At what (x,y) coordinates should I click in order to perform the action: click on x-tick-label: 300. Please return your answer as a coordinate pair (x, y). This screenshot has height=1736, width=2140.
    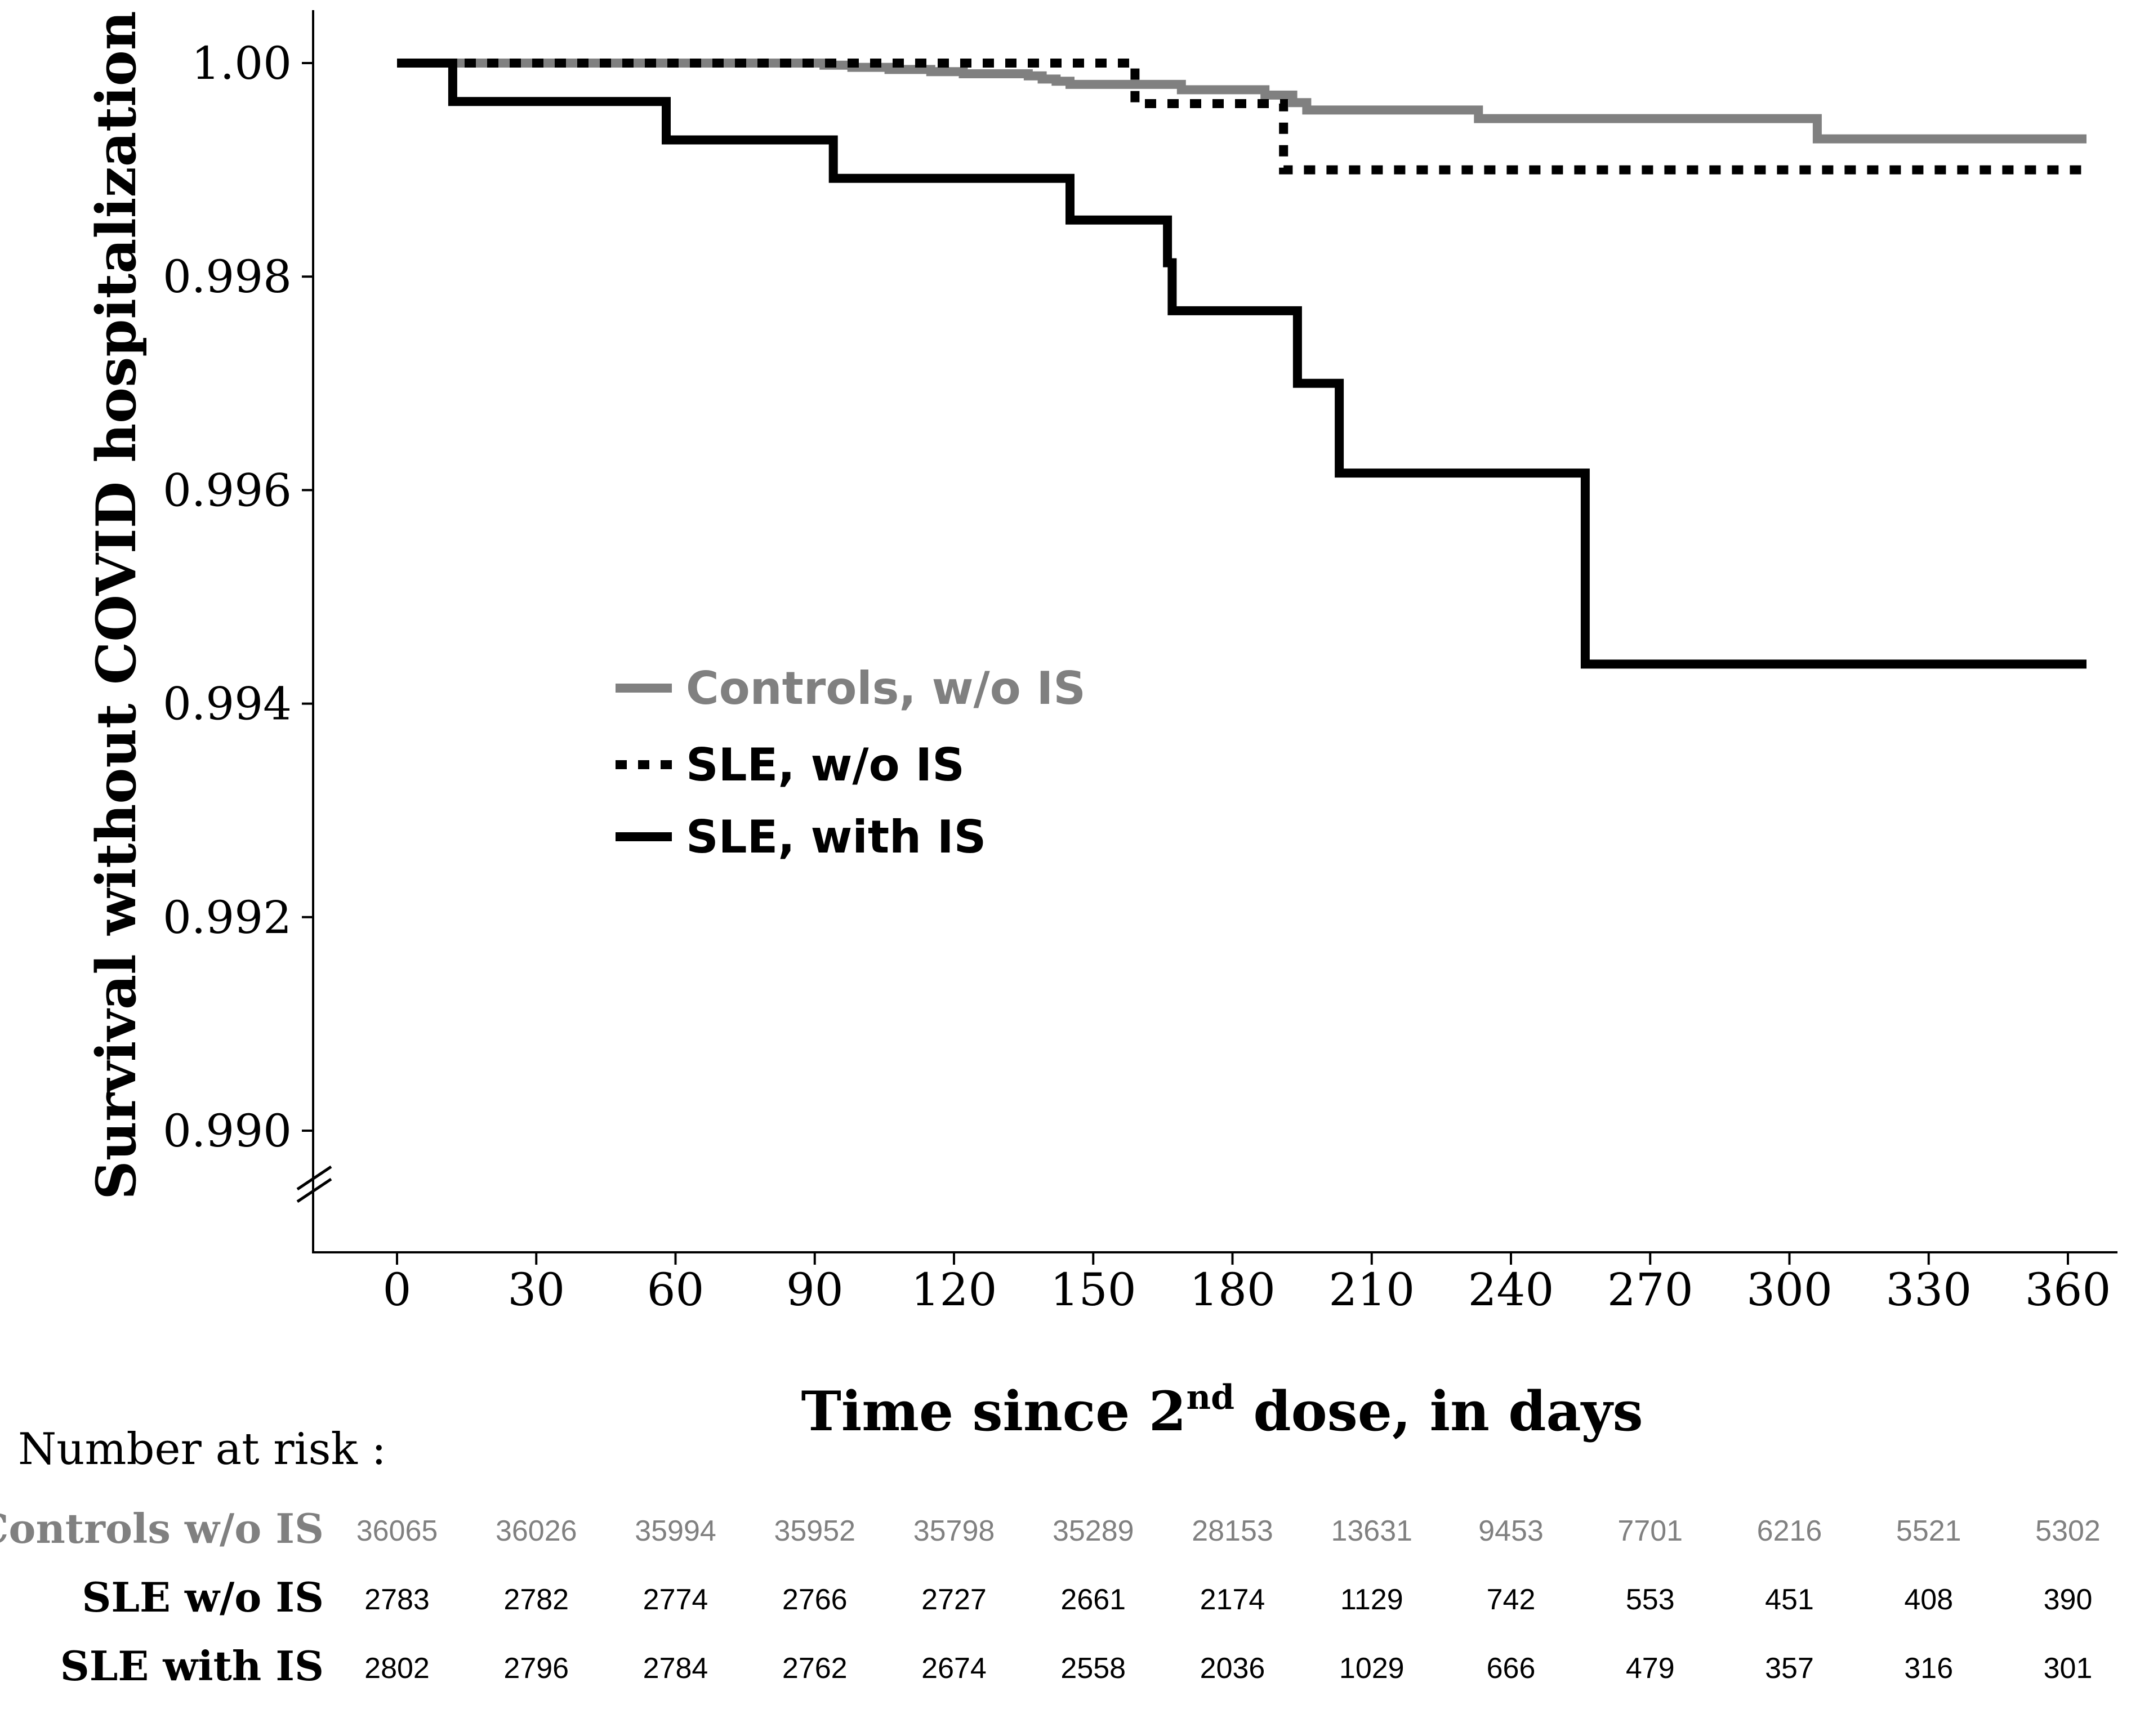
    Looking at the image, I should click on (1789, 1290).